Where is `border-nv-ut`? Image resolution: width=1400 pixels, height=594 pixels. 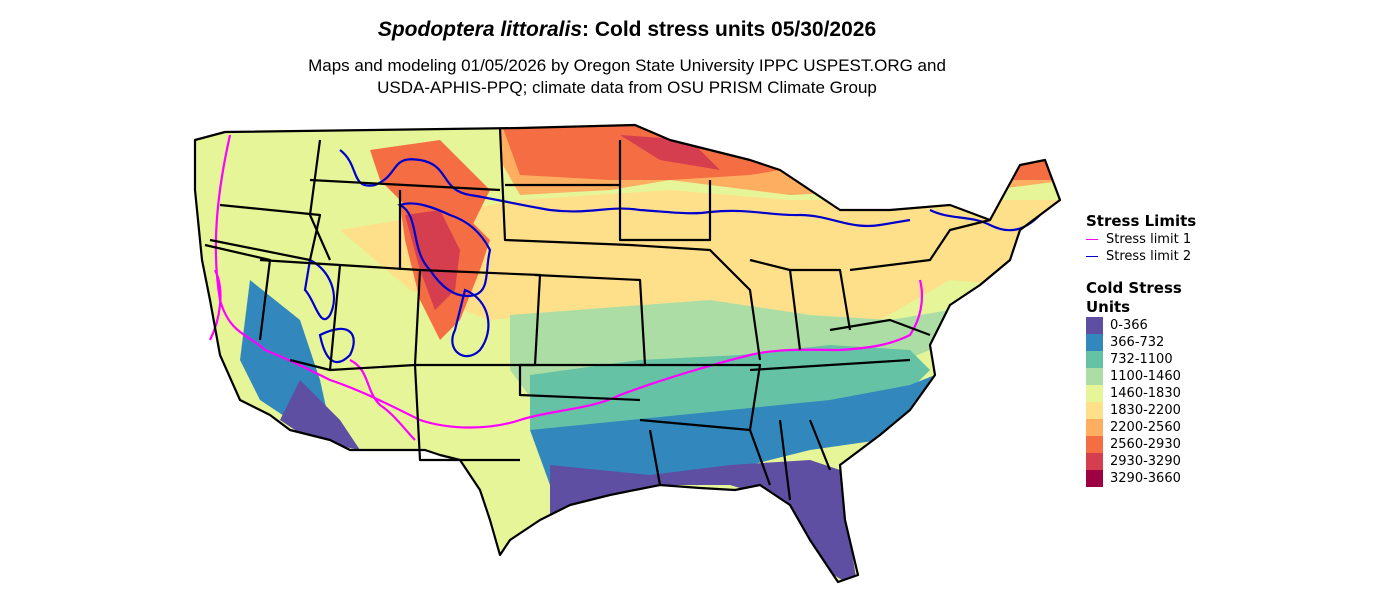 border-nv-ut is located at coordinates (300, 315).